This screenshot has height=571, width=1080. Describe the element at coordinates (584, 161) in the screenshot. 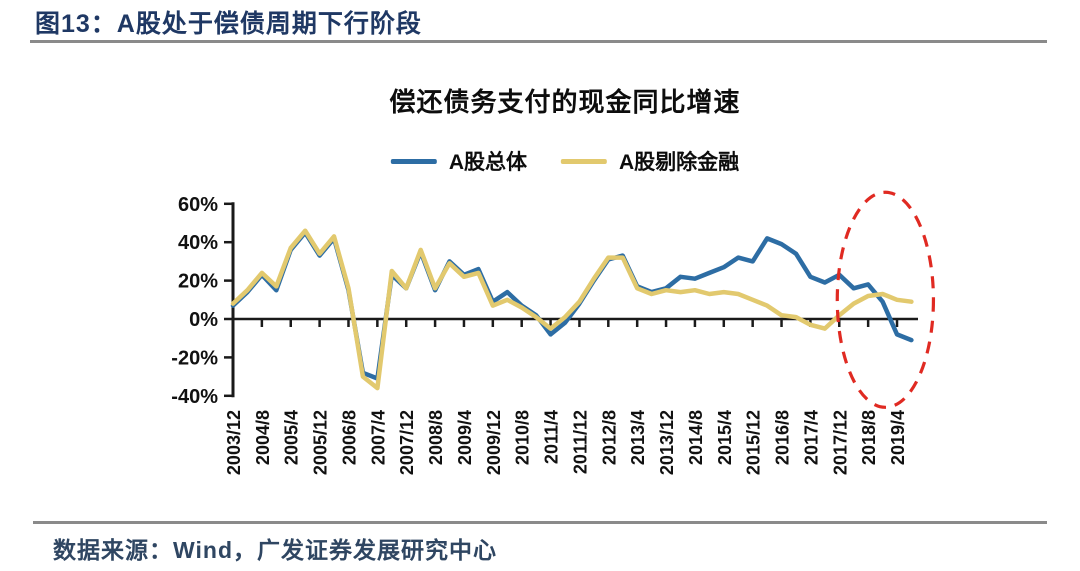

I see `legend-swatch-ex-financials` at that location.